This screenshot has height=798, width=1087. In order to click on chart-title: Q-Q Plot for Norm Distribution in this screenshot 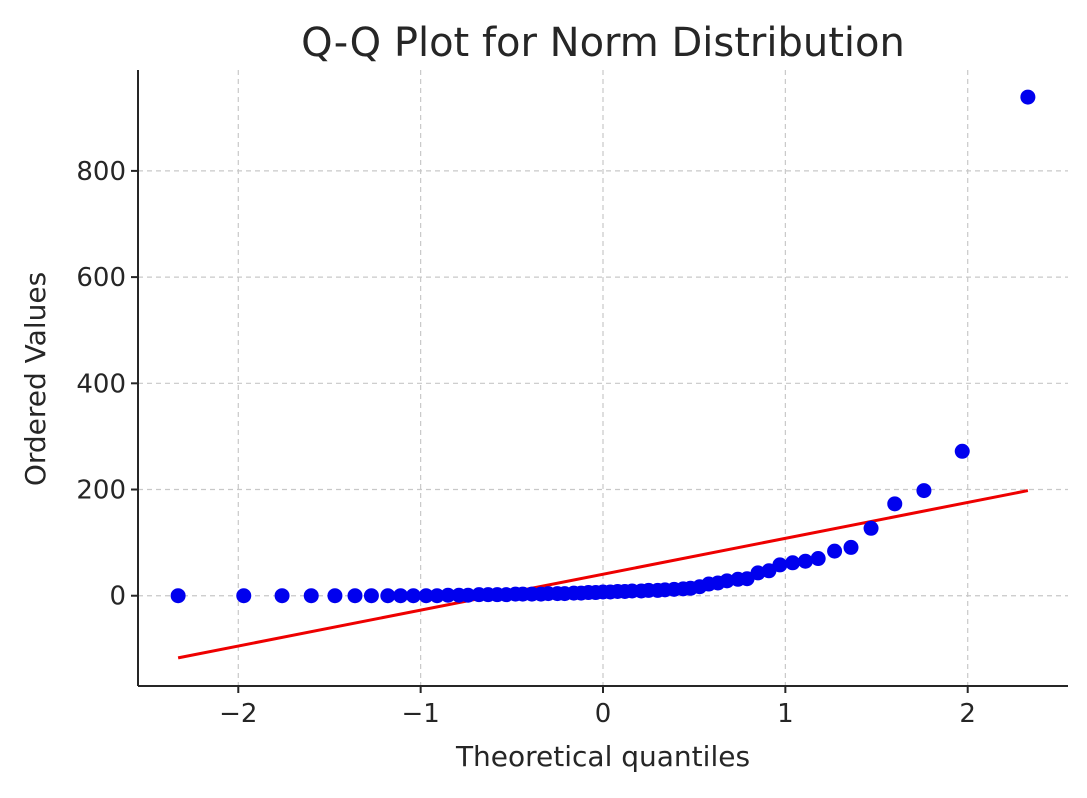, I will do `click(603, 43)`.